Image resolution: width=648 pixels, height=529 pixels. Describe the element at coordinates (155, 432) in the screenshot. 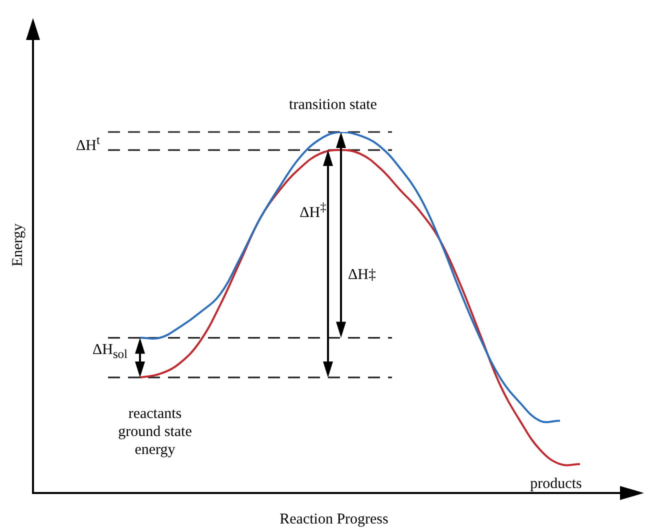

I see `annotation: reactants ground state energy` at that location.